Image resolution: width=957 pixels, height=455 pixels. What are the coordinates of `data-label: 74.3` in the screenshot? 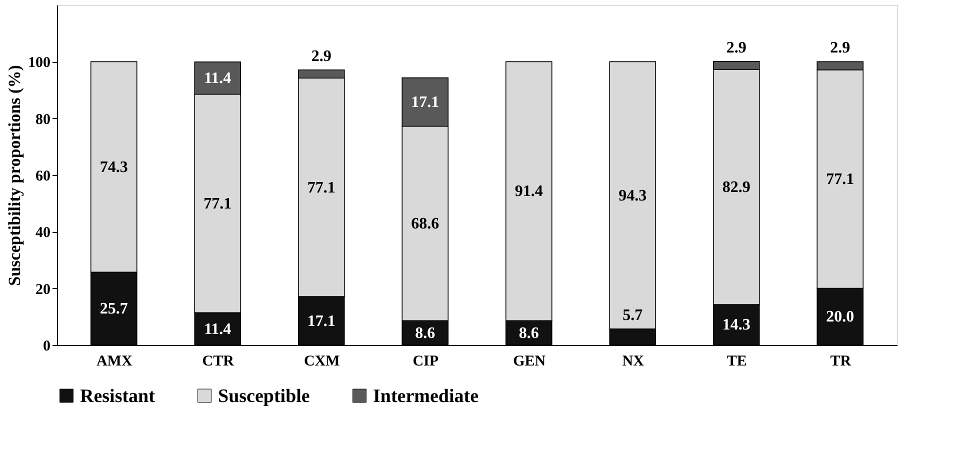 It's located at (114, 167).